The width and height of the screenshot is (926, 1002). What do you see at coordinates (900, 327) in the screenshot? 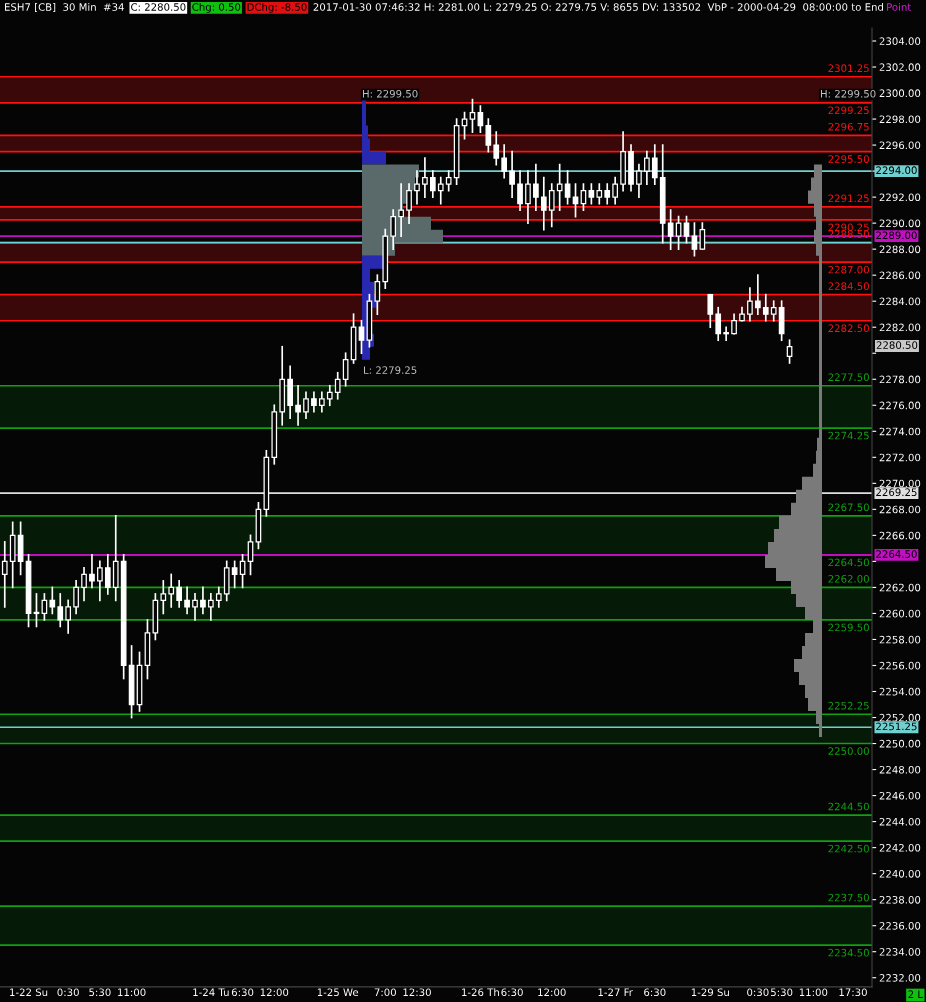
I see `y-tick-label: 2282.00` at bounding box center [900, 327].